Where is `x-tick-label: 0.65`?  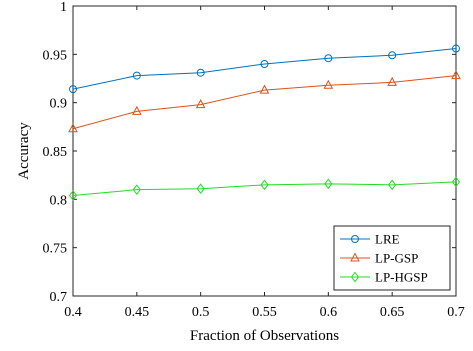 x-tick-label: 0.65 is located at coordinates (392, 312).